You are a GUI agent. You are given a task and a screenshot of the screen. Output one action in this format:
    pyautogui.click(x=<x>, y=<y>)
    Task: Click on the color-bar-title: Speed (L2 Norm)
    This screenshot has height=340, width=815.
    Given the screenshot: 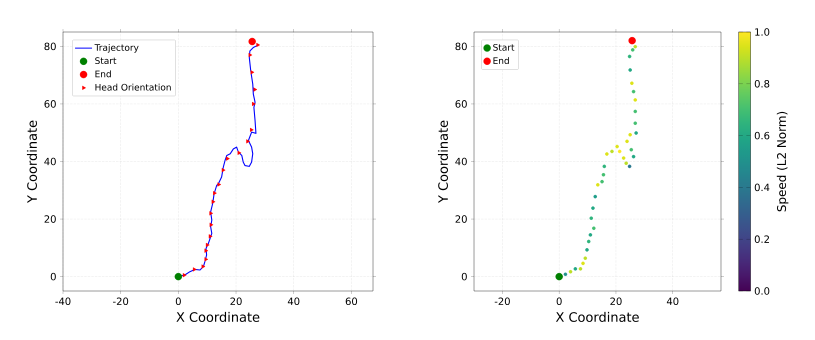 What is the action you would take?
    pyautogui.click(x=782, y=162)
    